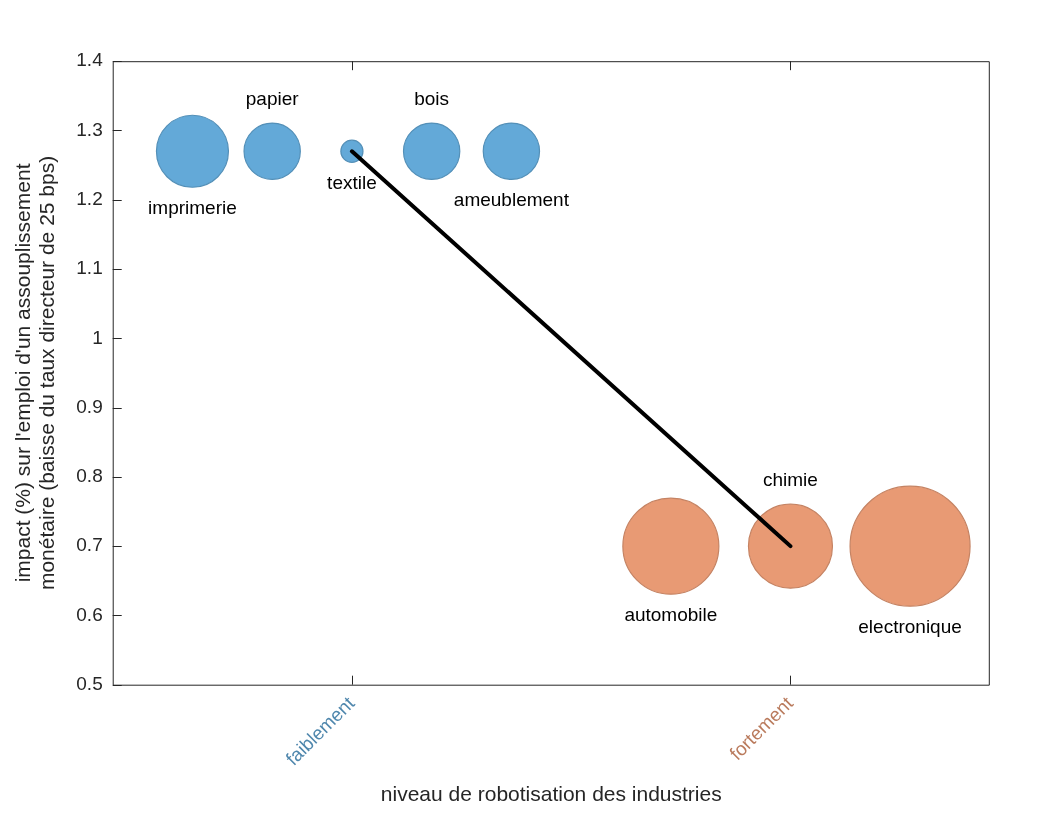  I want to click on y-tick-label: 1, so click(97, 337).